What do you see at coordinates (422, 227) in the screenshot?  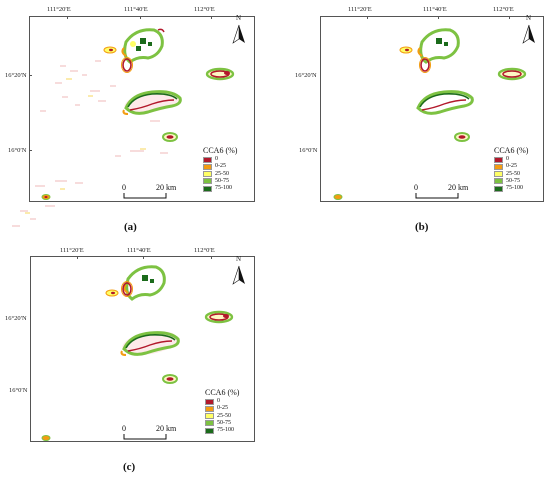 I see `panel-caption: (b)` at bounding box center [422, 227].